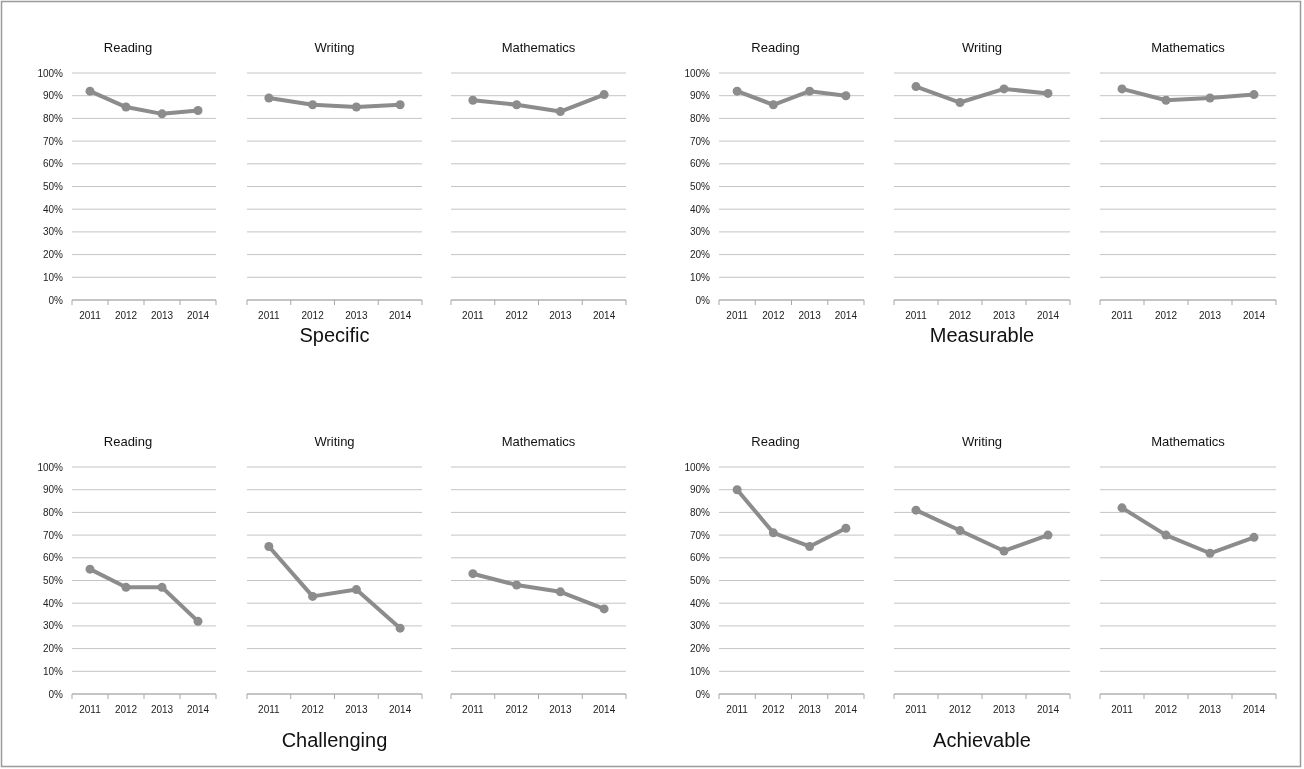  I want to click on x-axis-title: Specific, so click(334, 335).